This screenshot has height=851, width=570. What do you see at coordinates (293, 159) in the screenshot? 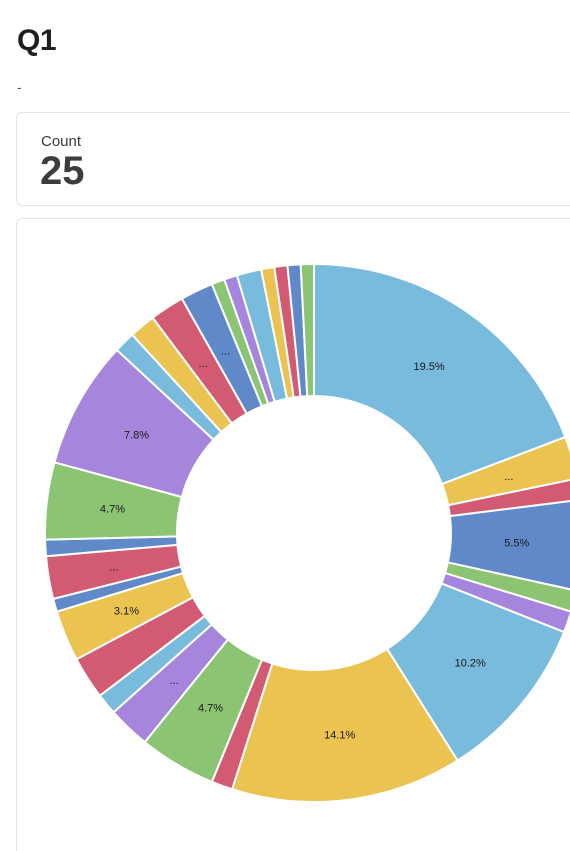
I see `count-card: Count 25` at bounding box center [293, 159].